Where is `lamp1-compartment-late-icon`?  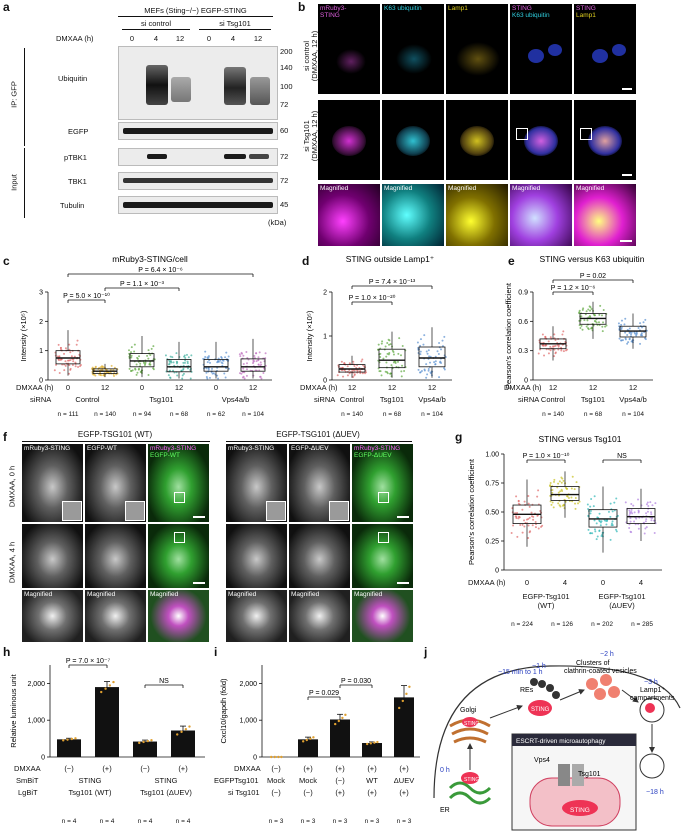
lamp1-compartment-late-icon is located at coordinates (652, 766).